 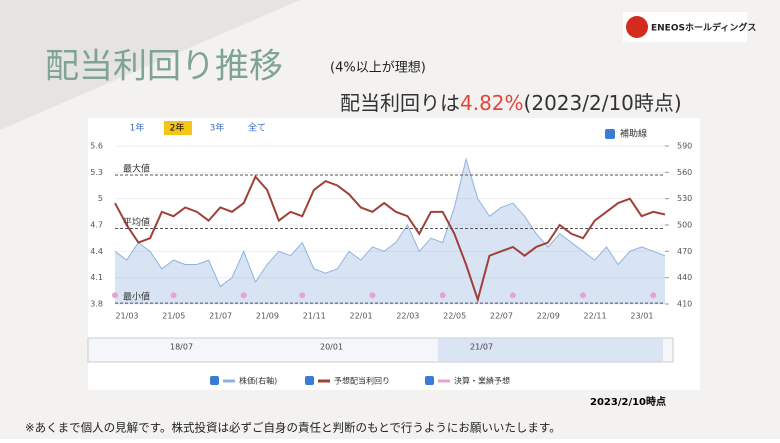 I want to click on as-of: 2023/2/10時点, so click(x=628, y=401).